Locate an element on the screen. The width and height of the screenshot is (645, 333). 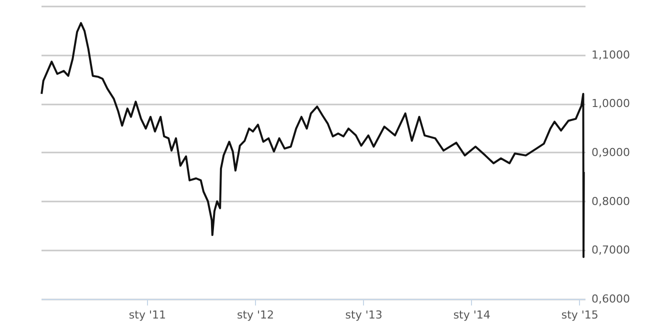
y-tick-label: 0,8000 is located at coordinates (611, 201).